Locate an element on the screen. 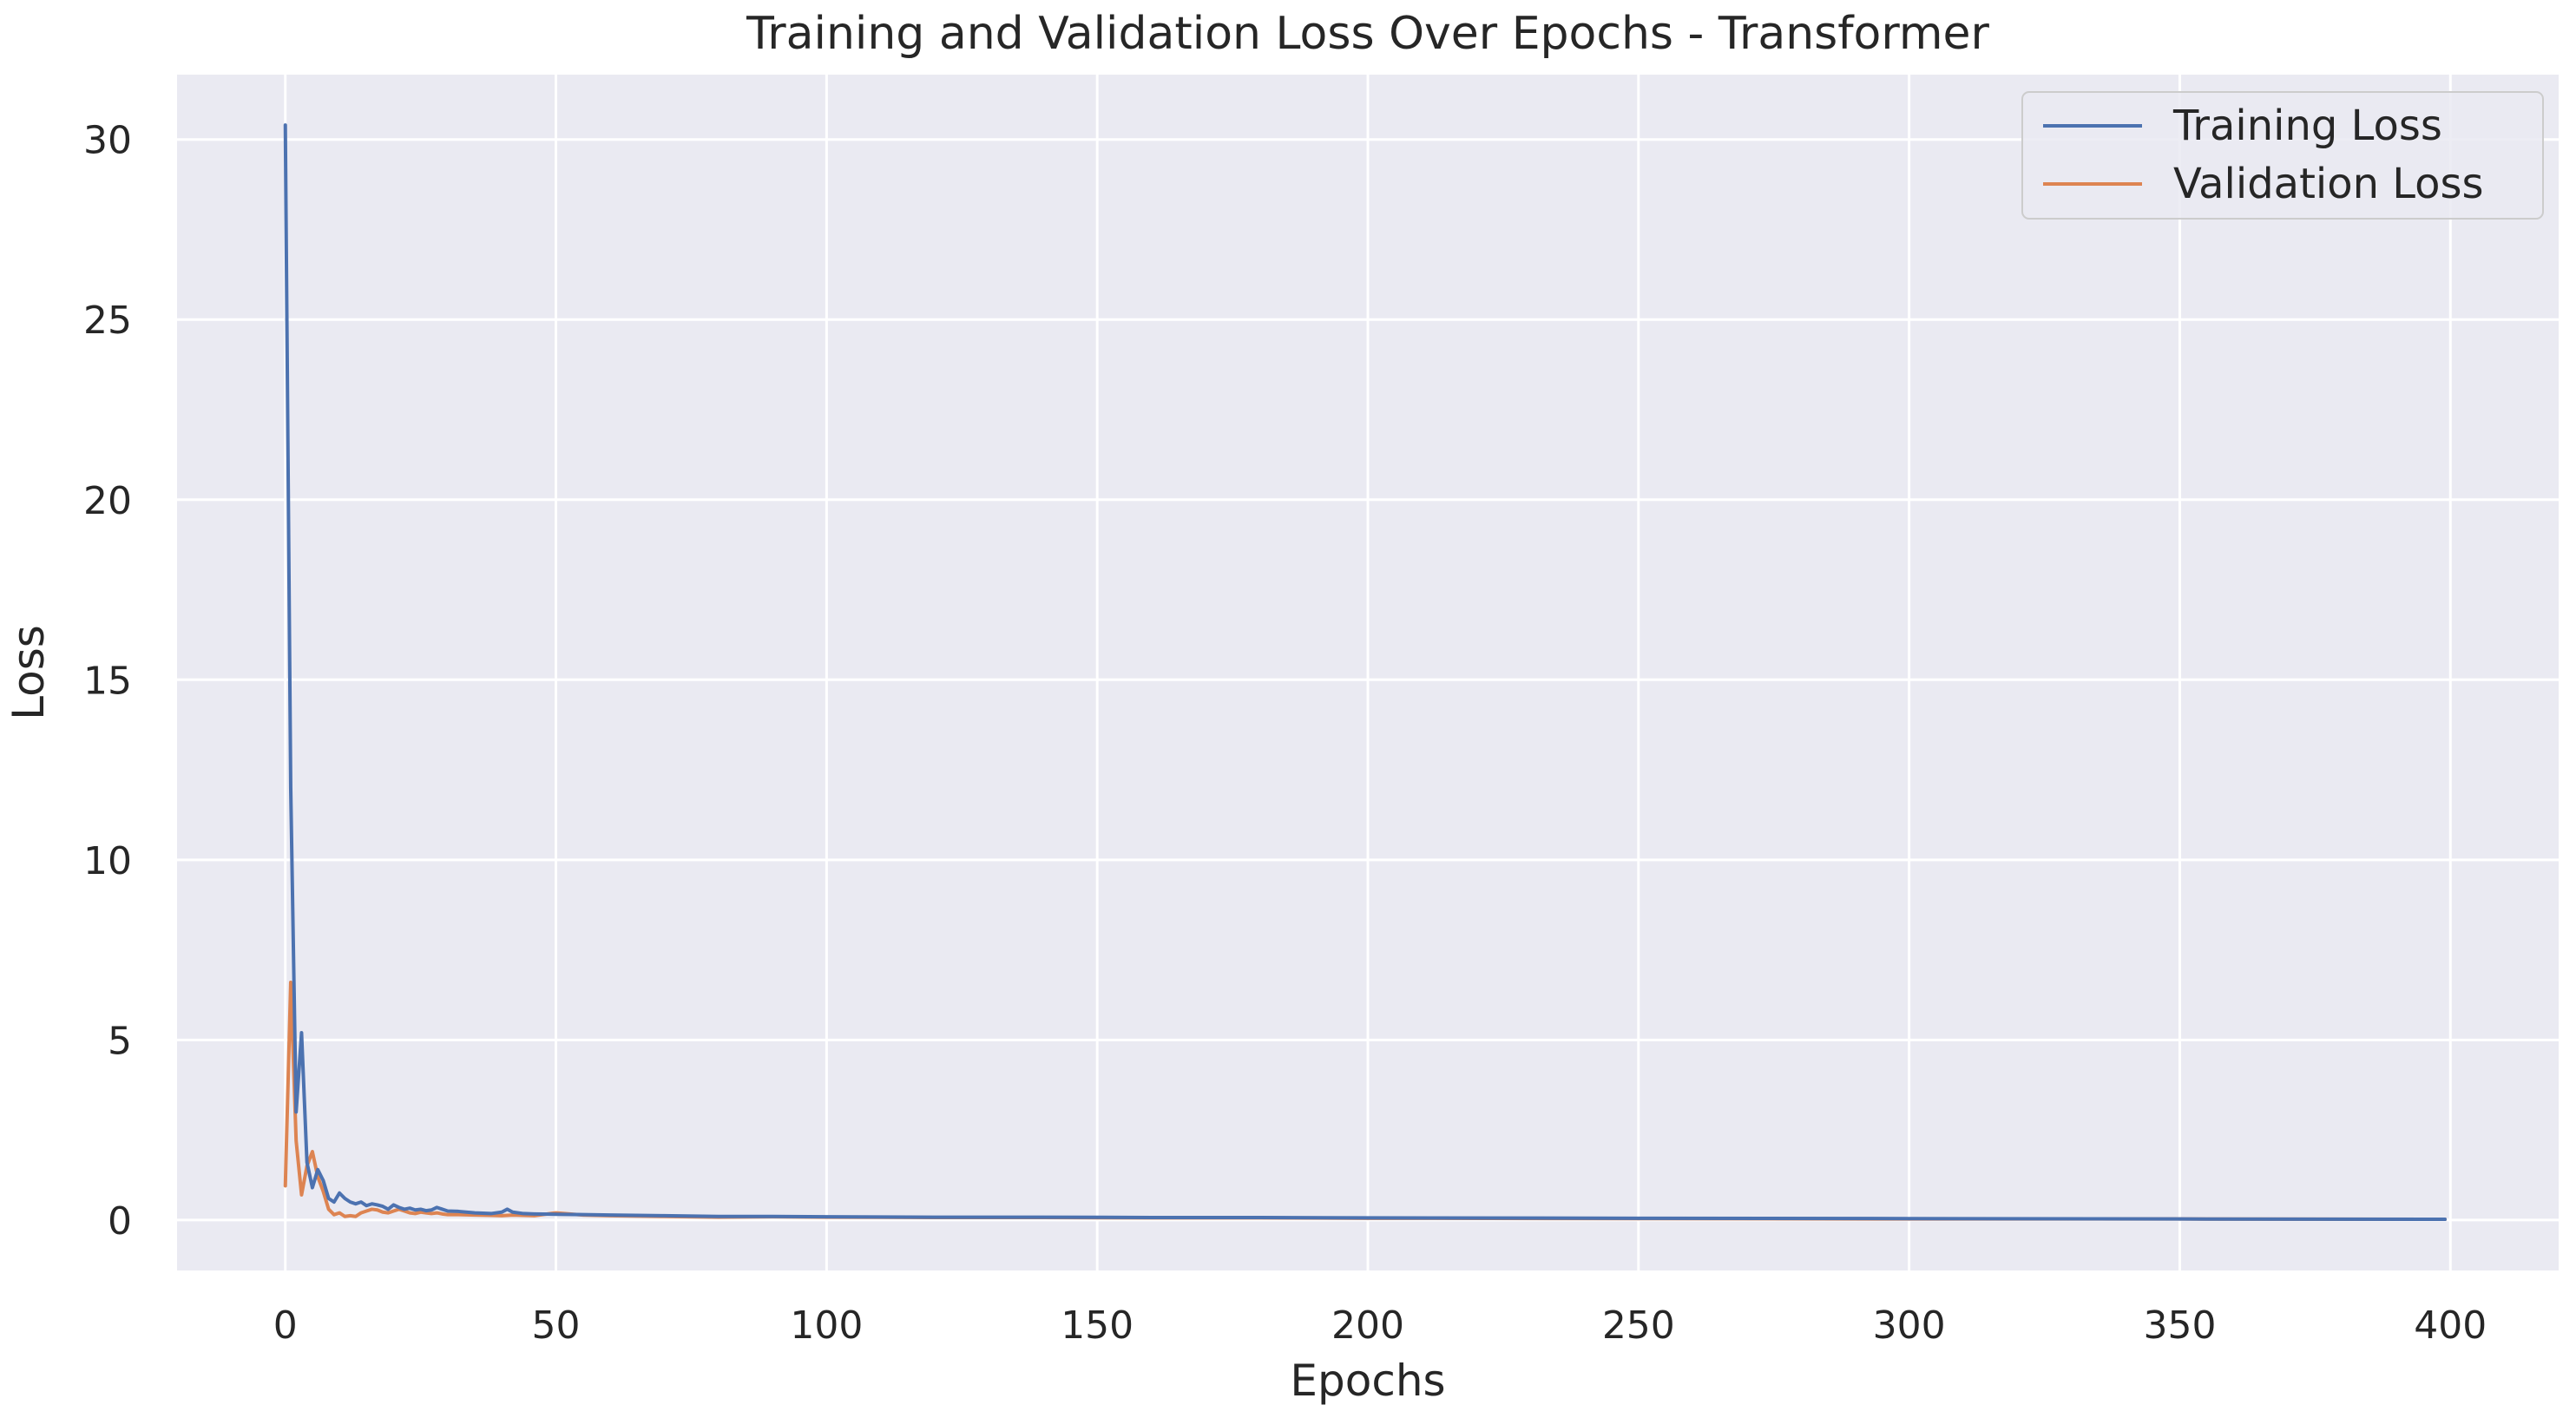 This screenshot has width=2576, height=1418. x-axis-label: Epochs is located at coordinates (1367, 1381).